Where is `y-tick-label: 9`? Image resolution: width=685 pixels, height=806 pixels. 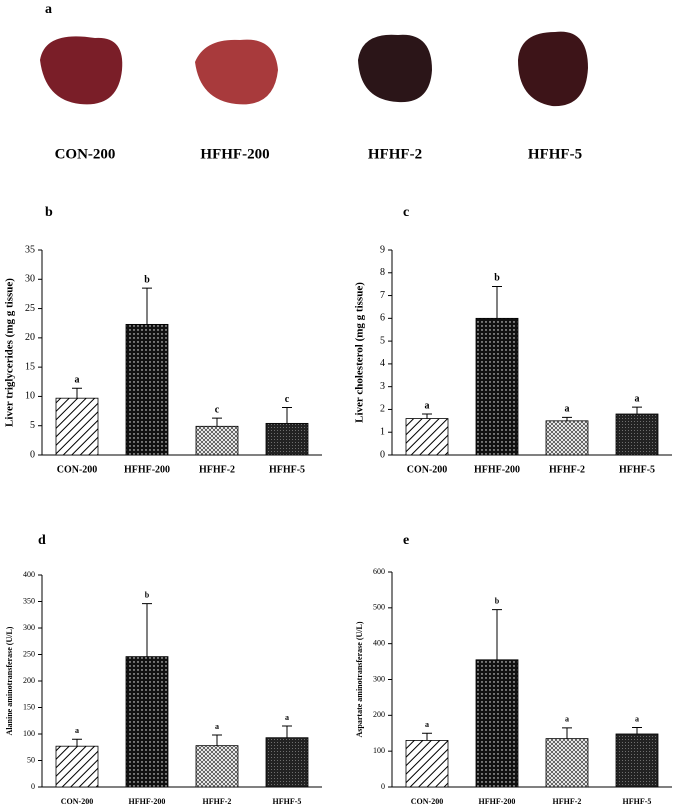
y-tick-label: 9 is located at coordinates (382, 249).